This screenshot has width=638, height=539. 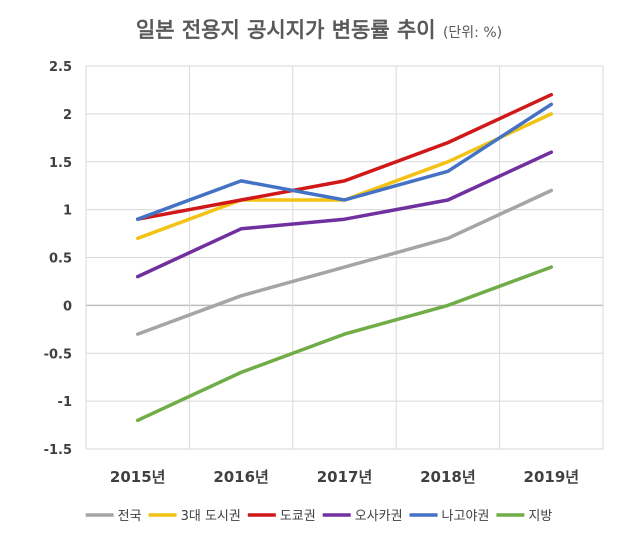 What do you see at coordinates (130, 516) in the screenshot?
I see `legend-label: 전국` at bounding box center [130, 516].